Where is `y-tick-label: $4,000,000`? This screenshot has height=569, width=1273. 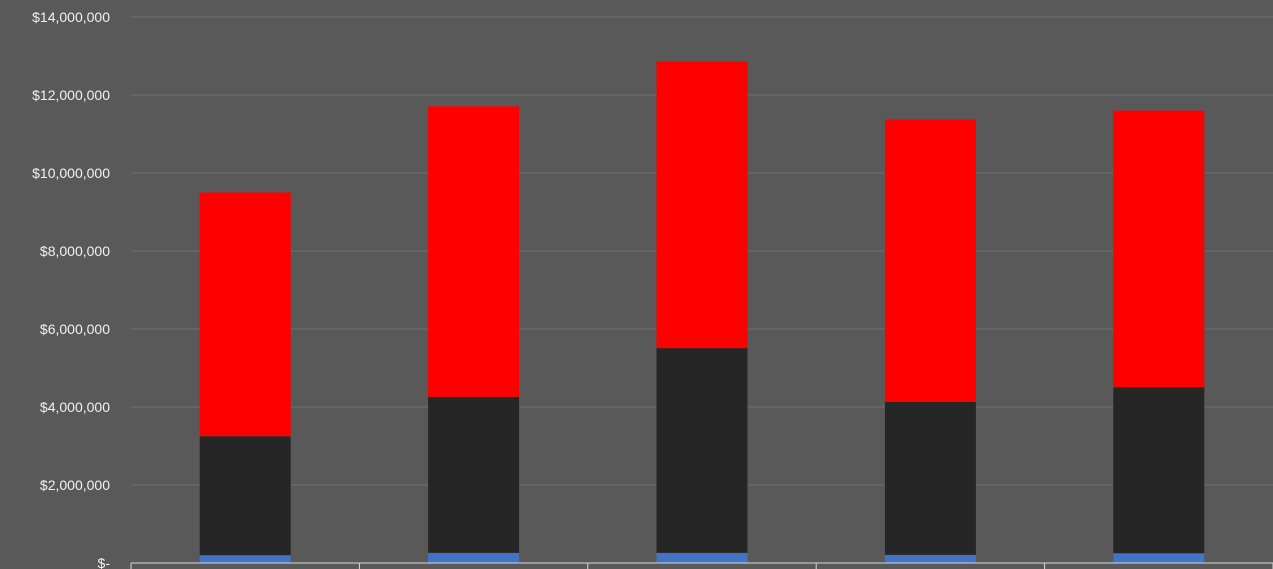
y-tick-label: $4,000,000 is located at coordinates (75, 407).